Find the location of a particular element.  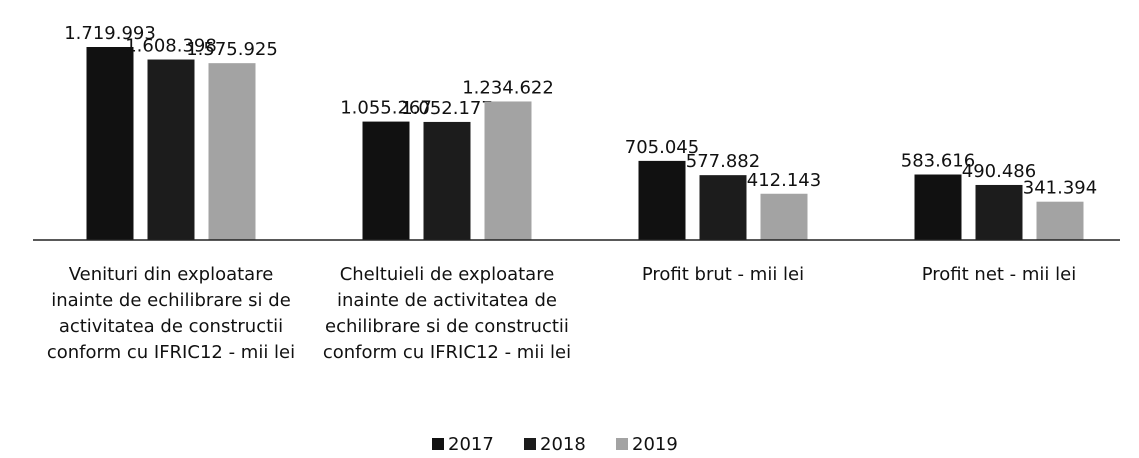

data-label: 1.575.925 is located at coordinates (232, 49).